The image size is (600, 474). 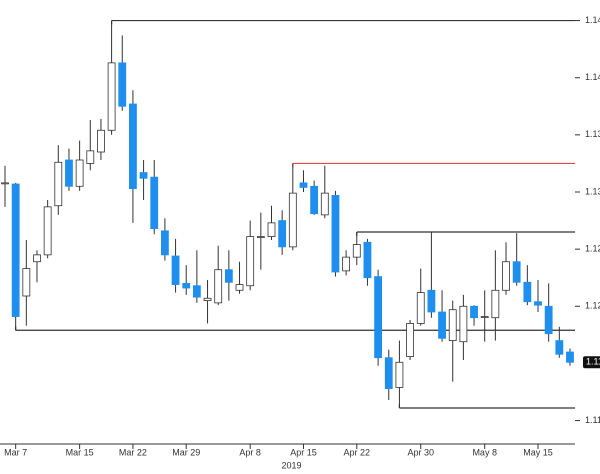 What do you see at coordinates (80, 452) in the screenshot?
I see `x-tick-label: Mar 15` at bounding box center [80, 452].